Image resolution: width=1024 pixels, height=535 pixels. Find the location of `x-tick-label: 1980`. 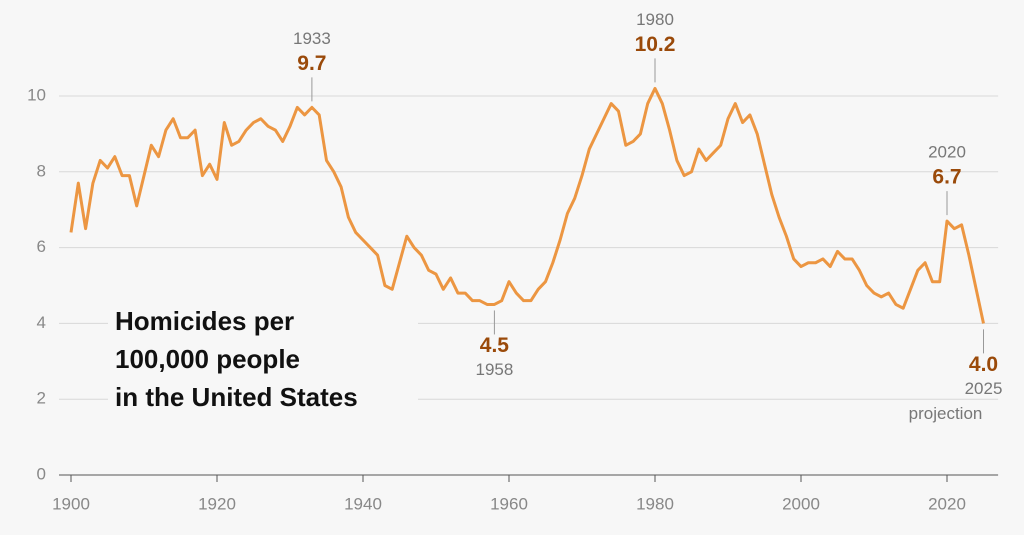

x-tick-label: 1980 is located at coordinates (655, 503).